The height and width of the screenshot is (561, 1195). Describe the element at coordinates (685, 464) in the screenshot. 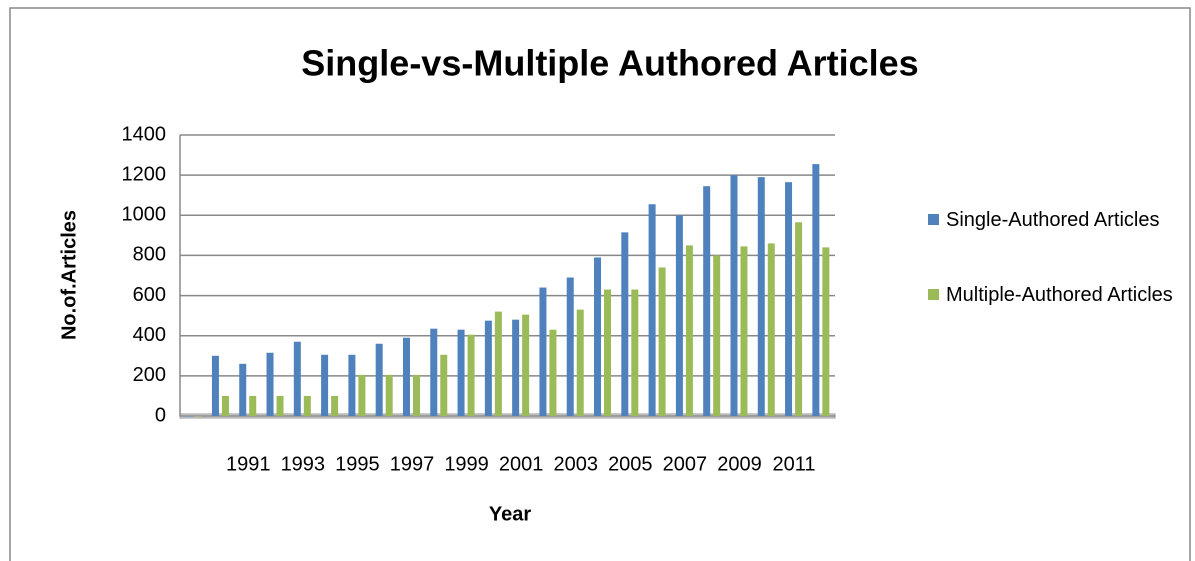

I see `x-tick-label: 2007` at that location.